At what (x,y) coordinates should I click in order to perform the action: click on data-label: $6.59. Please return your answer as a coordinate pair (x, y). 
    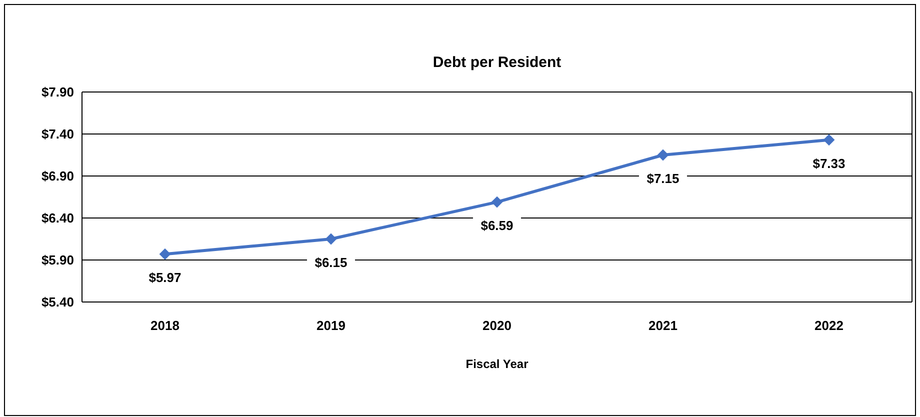
    Looking at the image, I should click on (497, 226).